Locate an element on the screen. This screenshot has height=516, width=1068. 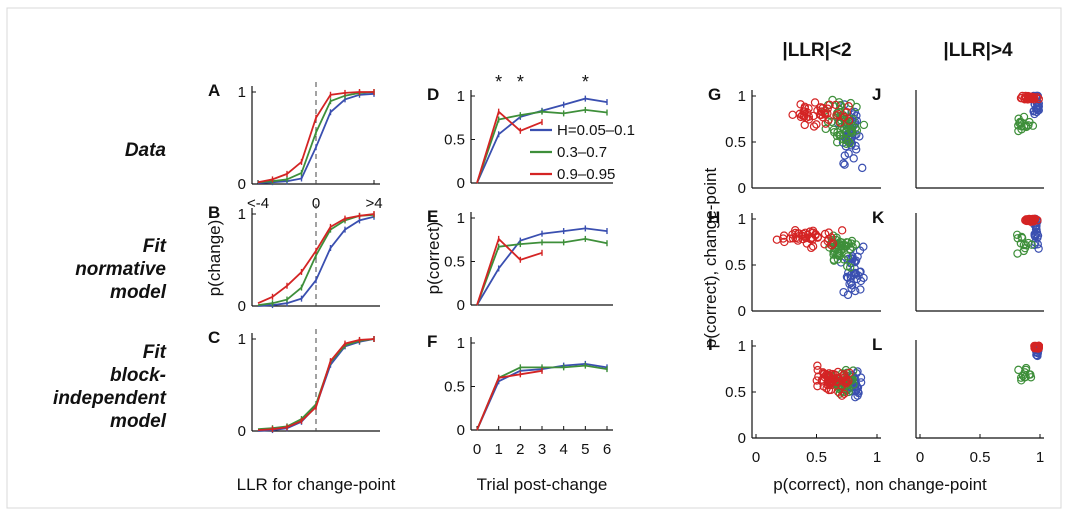
panel-c-ytick-label: 1 is located at coordinates (242, 339).